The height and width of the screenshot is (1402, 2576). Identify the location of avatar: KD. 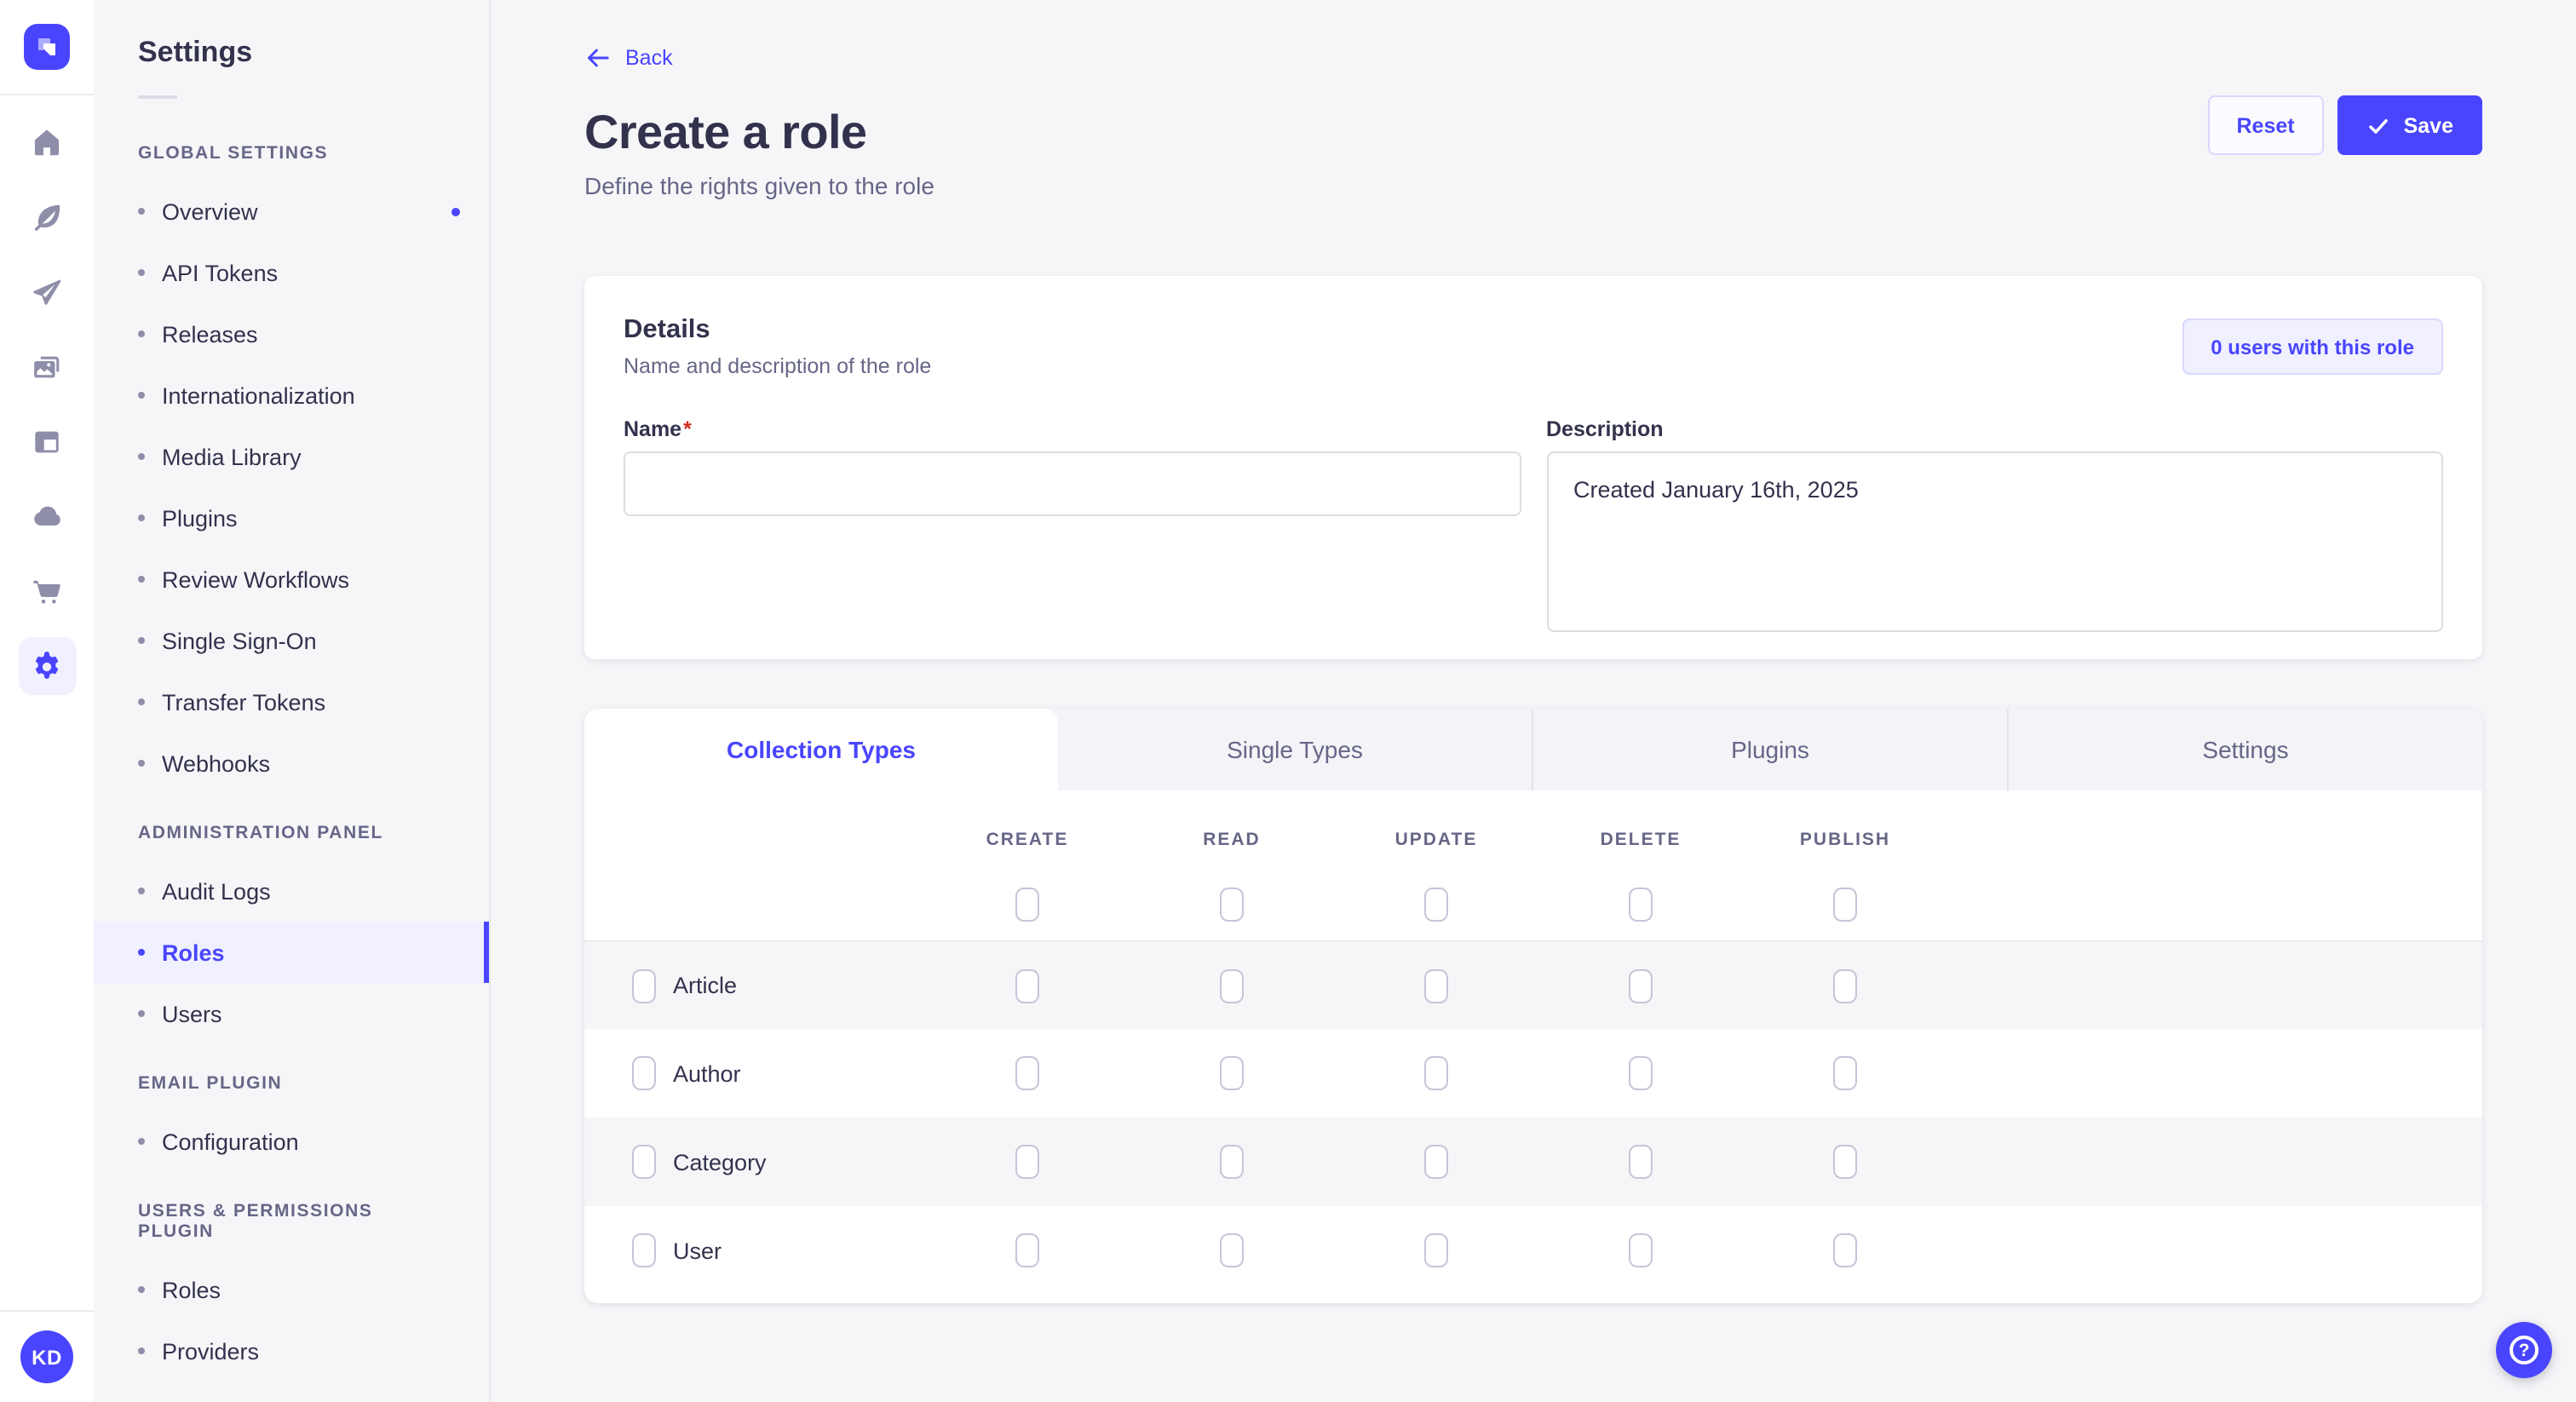
(46, 1356).